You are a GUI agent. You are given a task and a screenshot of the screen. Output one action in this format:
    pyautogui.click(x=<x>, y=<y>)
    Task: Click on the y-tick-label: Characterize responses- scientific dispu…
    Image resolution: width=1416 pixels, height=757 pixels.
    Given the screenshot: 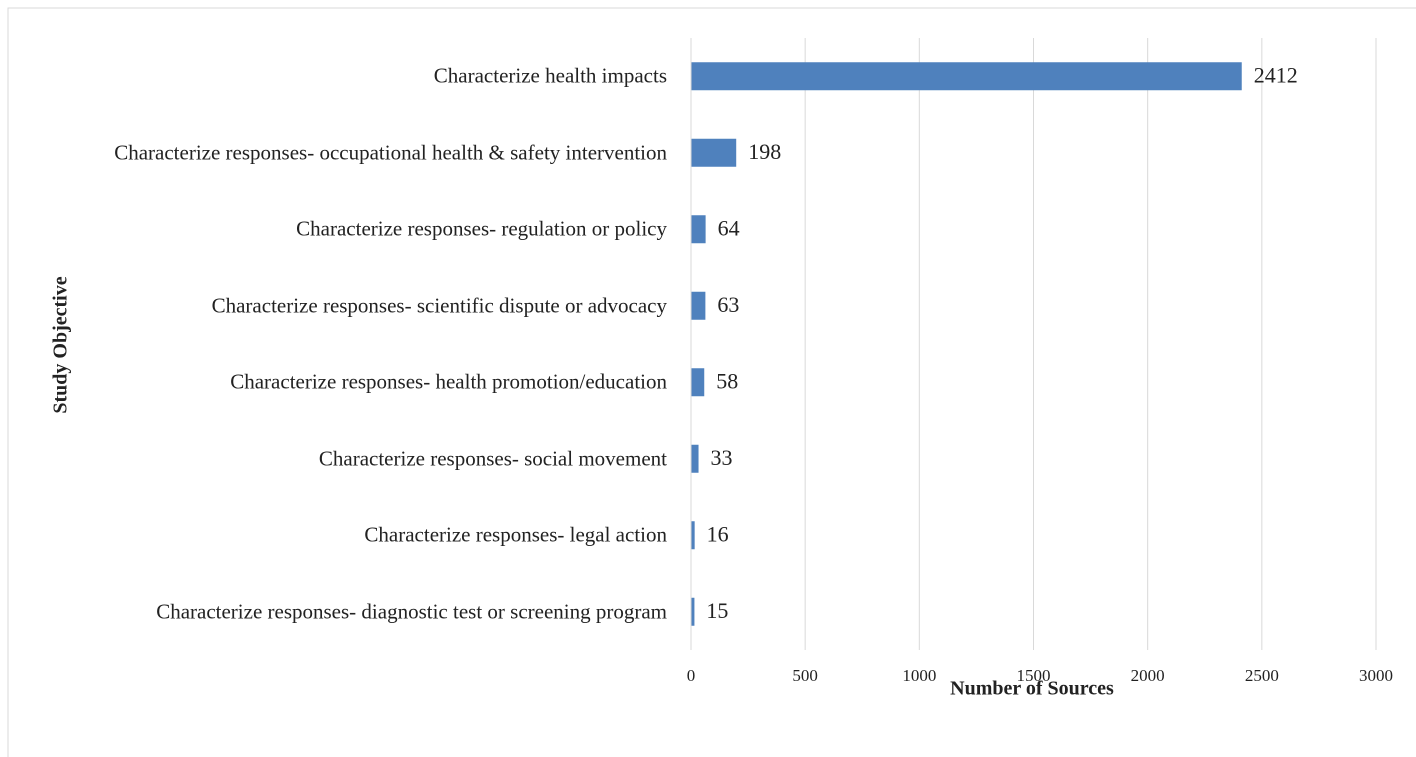 What is the action you would take?
    pyautogui.click(x=439, y=305)
    